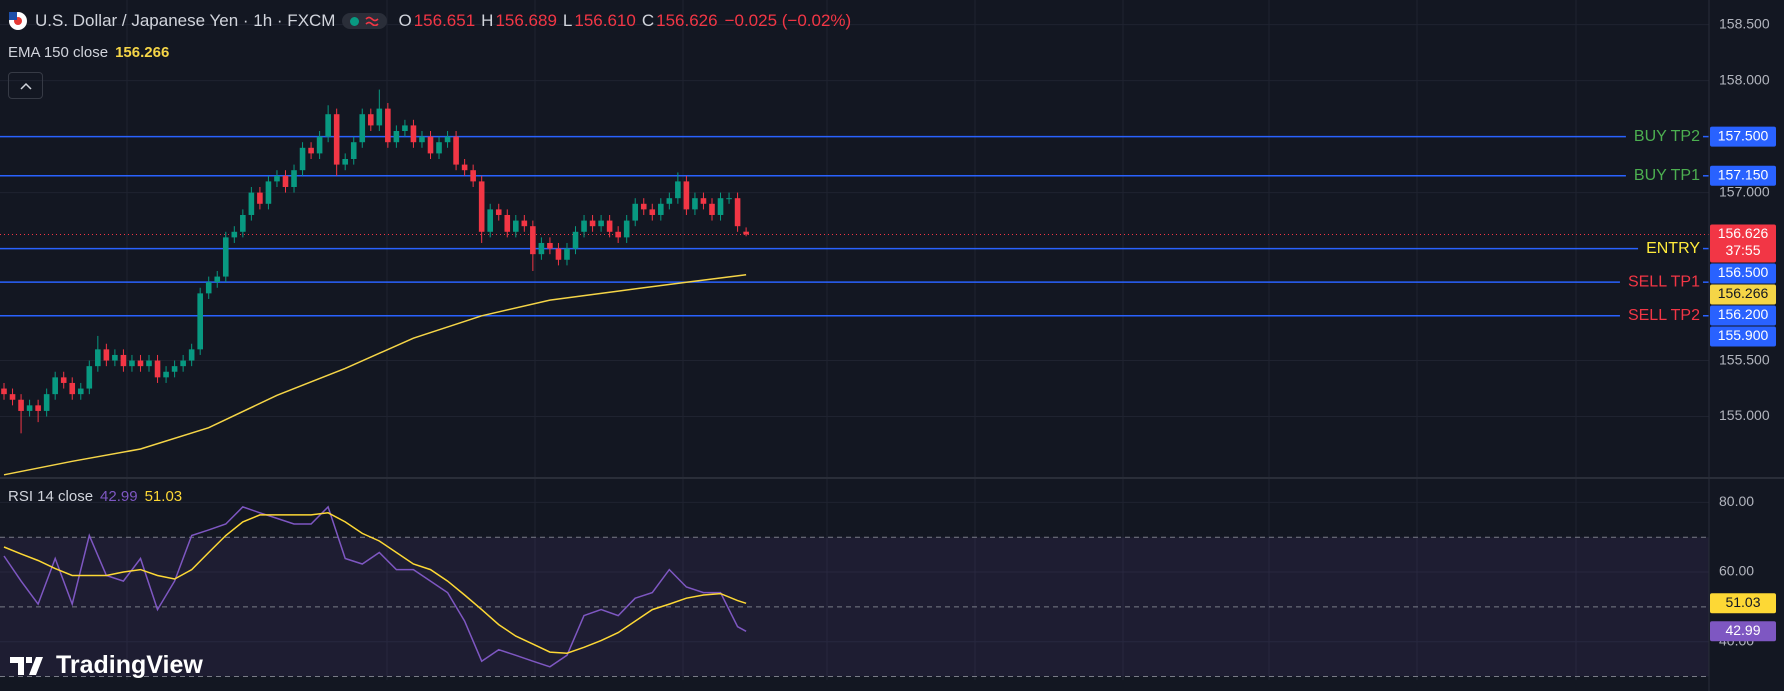 The height and width of the screenshot is (691, 1784). I want to click on ema-legend: EMA 150 close 156.266, so click(88, 52).